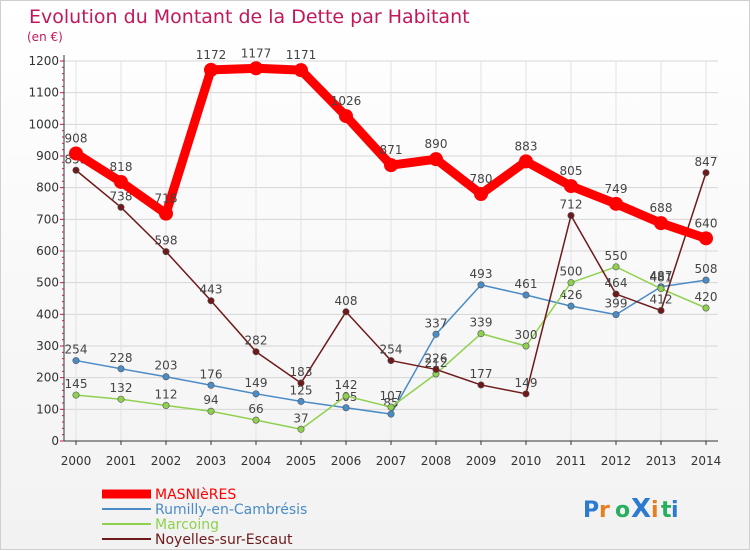 The height and width of the screenshot is (551, 750). What do you see at coordinates (616, 283) in the screenshot?
I see `data-label: 464` at bounding box center [616, 283].